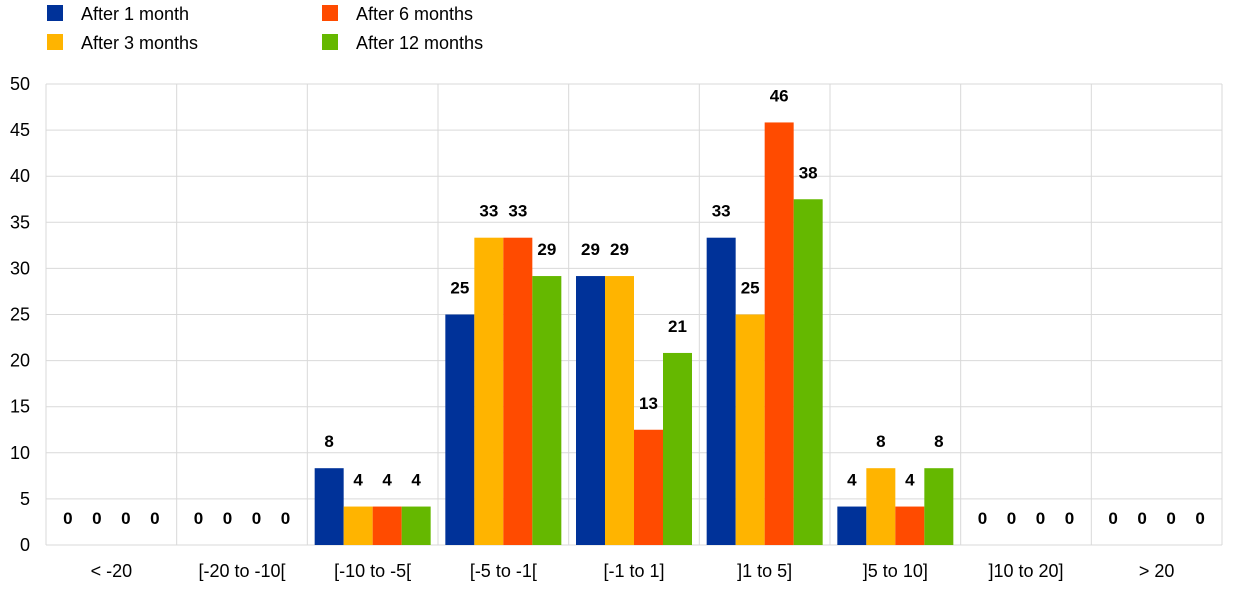  I want to click on y-tick-label: 10, so click(20, 453).